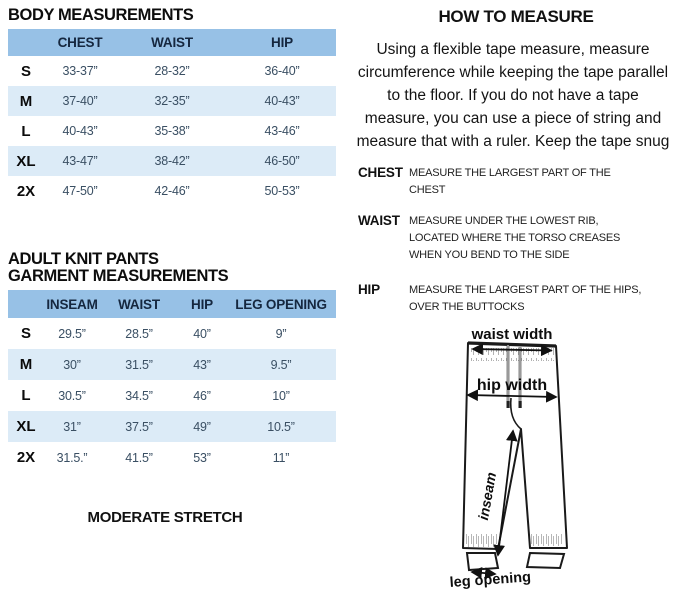 The height and width of the screenshot is (600, 682). I want to click on waist-cell: 41.5”, so click(139, 457).